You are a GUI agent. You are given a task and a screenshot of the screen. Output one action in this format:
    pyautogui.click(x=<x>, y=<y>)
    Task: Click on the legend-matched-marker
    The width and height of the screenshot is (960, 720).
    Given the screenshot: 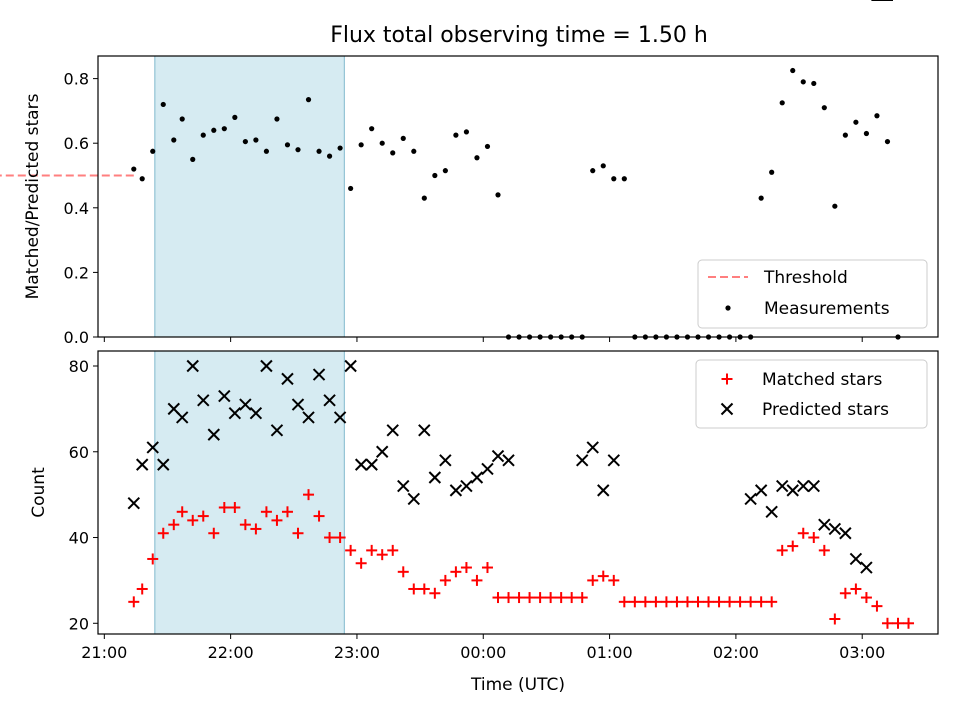 What is the action you would take?
    pyautogui.click(x=727, y=379)
    